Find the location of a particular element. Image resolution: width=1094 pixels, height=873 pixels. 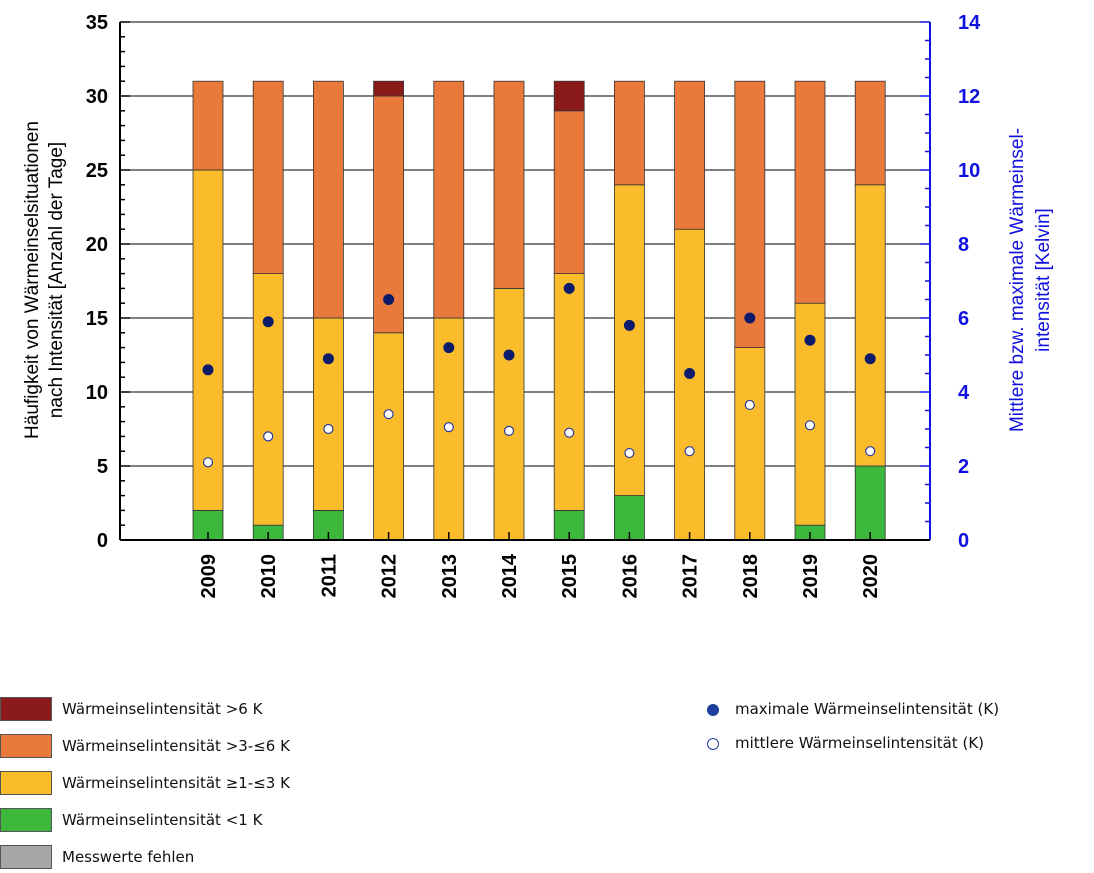

legend-swatch-lt1 is located at coordinates (26, 820).